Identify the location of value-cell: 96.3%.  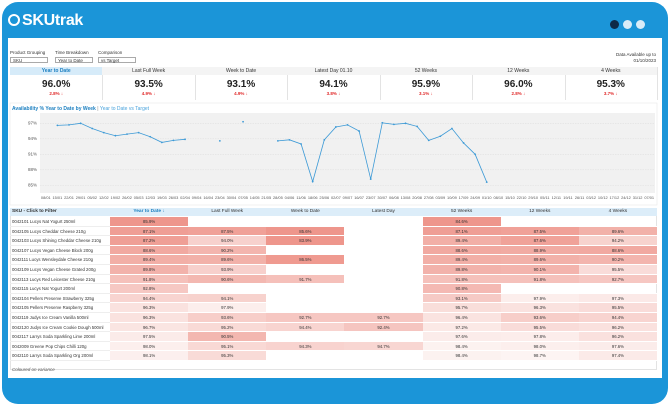
(149, 318).